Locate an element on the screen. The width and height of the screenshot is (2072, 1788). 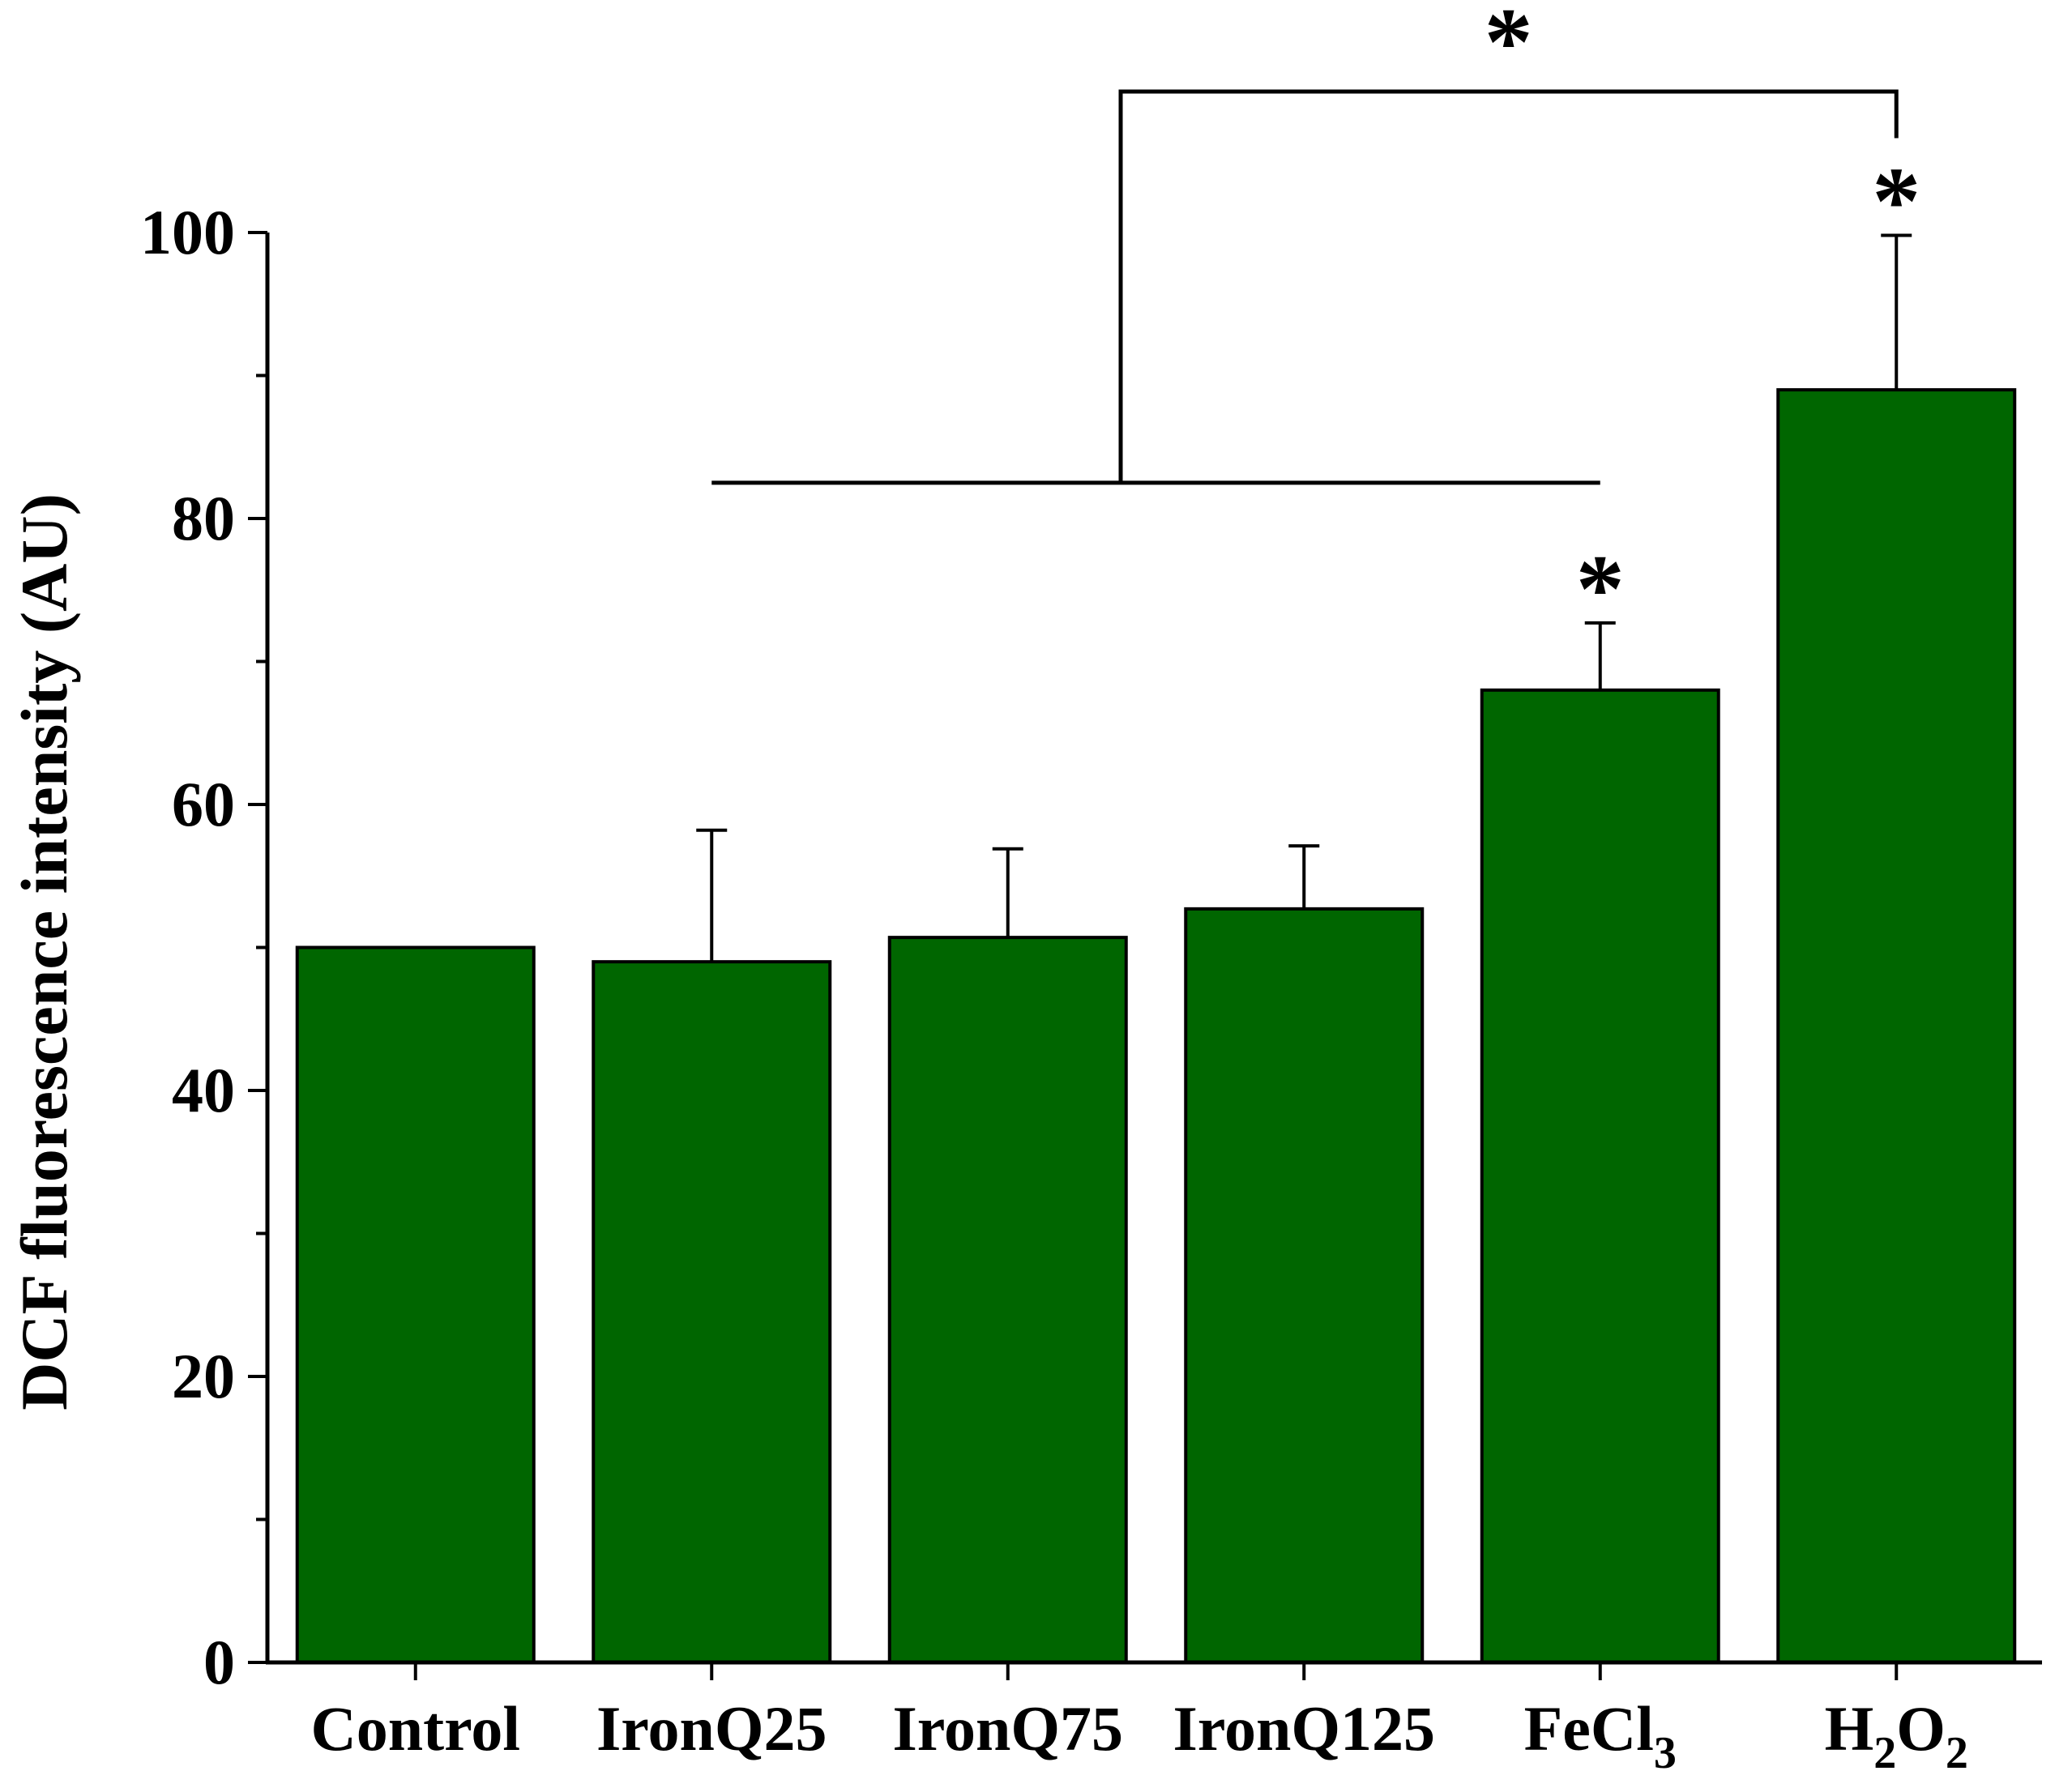
x-tick-label: IronQ75 is located at coordinates (1007, 1729).